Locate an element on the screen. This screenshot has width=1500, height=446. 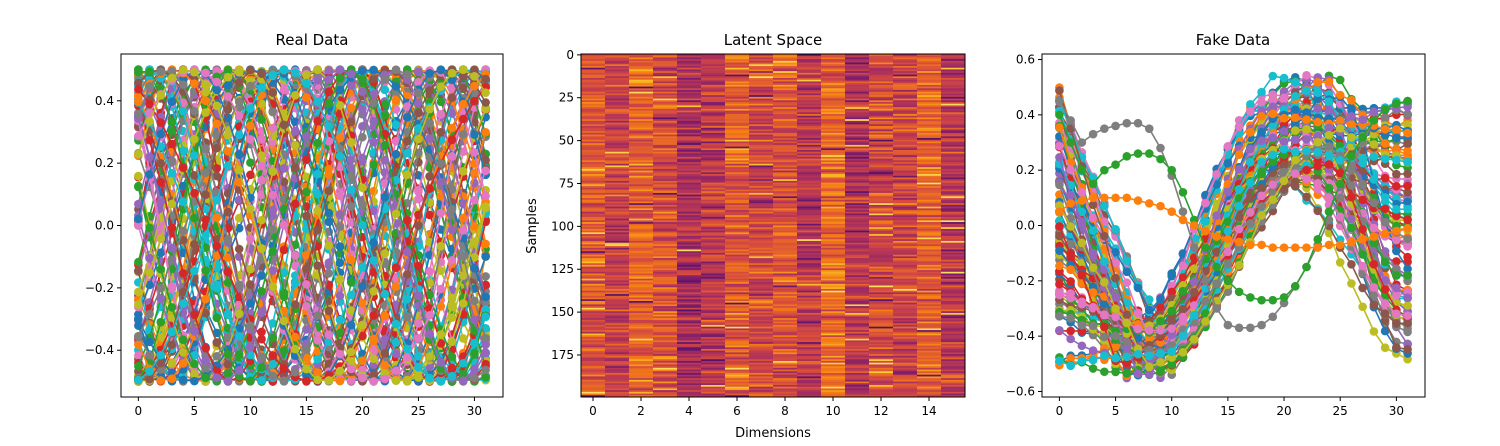
x-tick-label: 20 is located at coordinates (362, 411).